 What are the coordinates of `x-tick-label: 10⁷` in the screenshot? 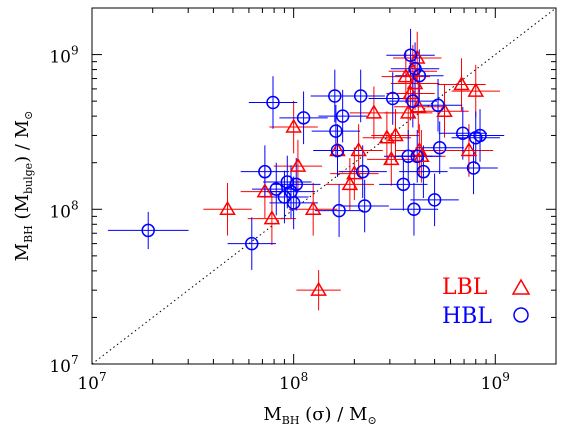 It's located at (91, 382).